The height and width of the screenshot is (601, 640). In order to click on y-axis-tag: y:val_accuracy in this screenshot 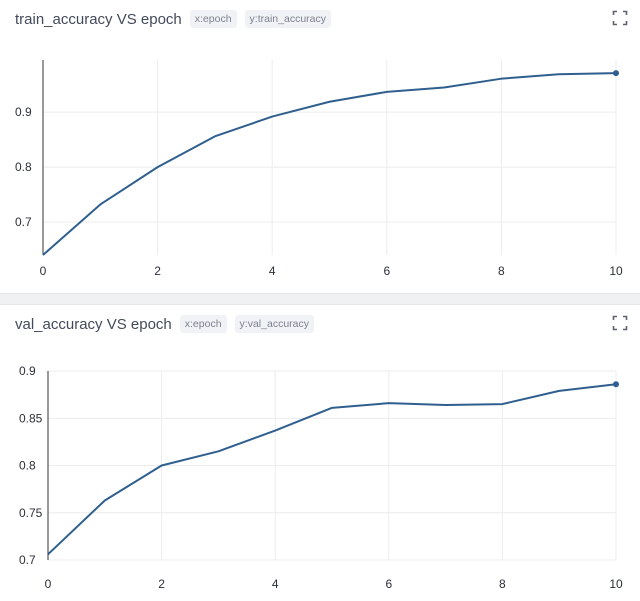, I will do `click(274, 324)`.